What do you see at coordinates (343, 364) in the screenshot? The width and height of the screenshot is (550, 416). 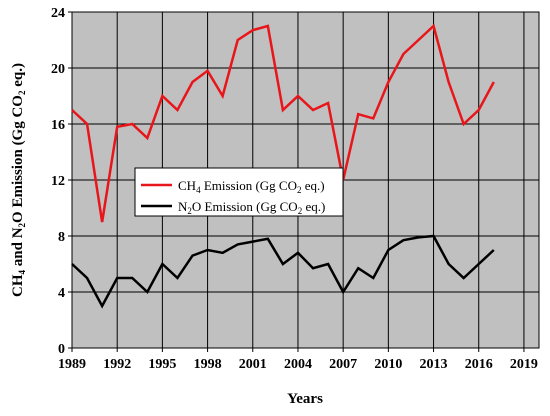 I see `x-tick-label: 2007` at bounding box center [343, 364].